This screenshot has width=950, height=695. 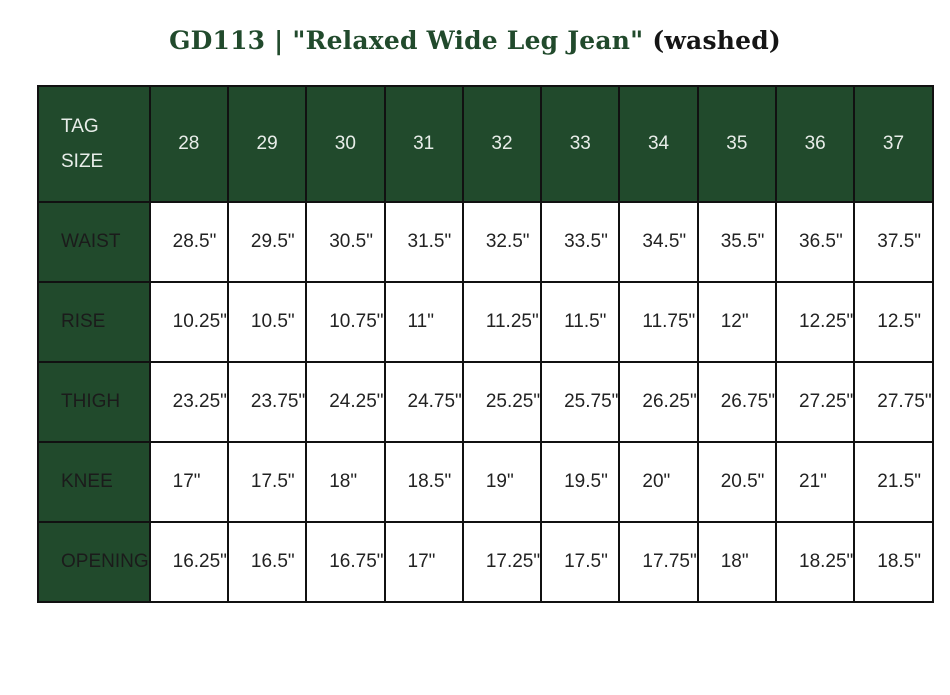 I want to click on measurement-cell: 23.75", so click(x=267, y=402).